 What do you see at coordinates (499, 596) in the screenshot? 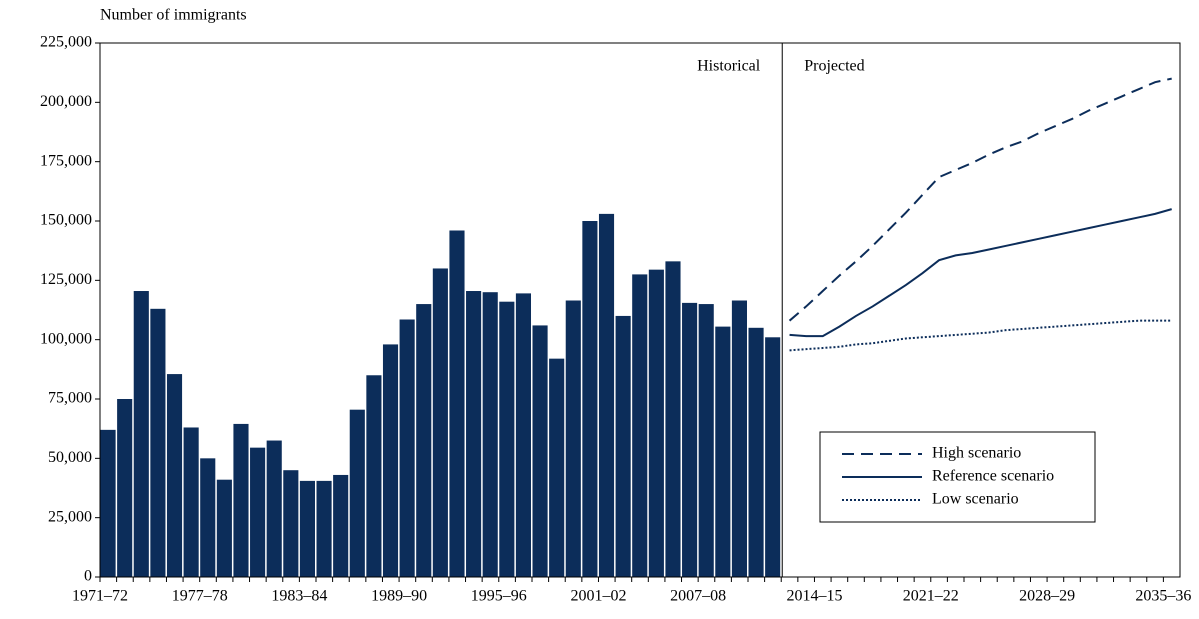
I see `x-tick-label: 1995–96` at bounding box center [499, 596].